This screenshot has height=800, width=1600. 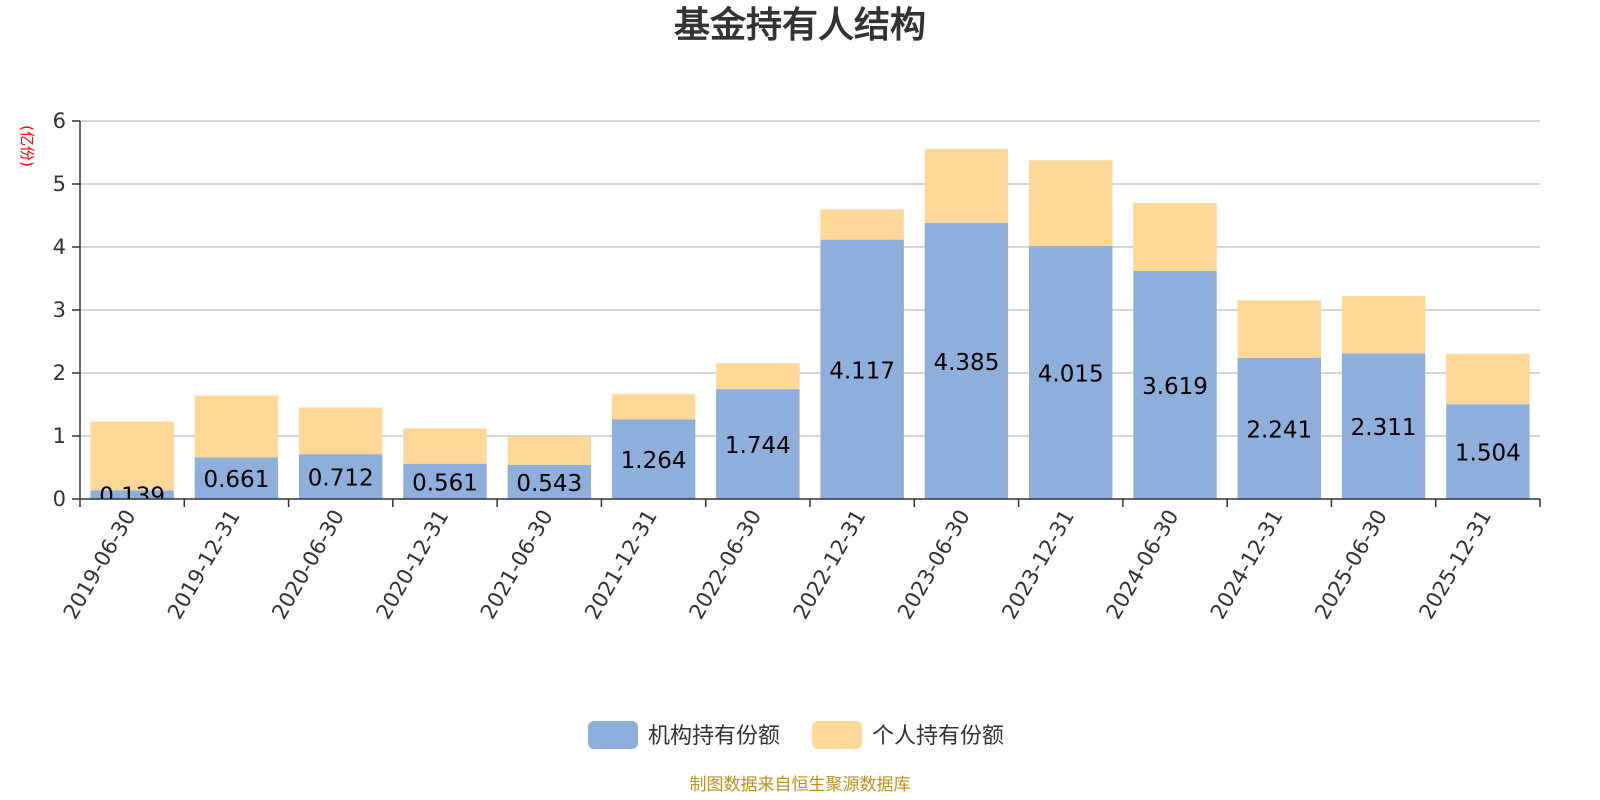 What do you see at coordinates (413, 565) in the screenshot?
I see `x-tick-label: 2020-12-31` at bounding box center [413, 565].